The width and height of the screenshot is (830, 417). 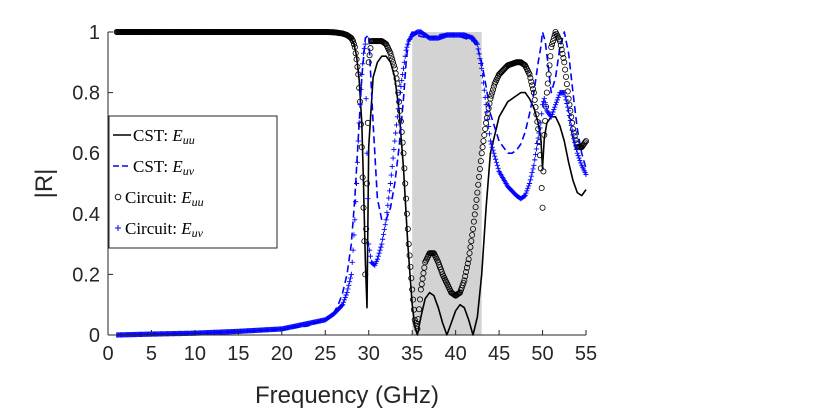 What do you see at coordinates (153, 197) in the screenshot?
I see `legend-label-text: Circuit:` at bounding box center [153, 197].